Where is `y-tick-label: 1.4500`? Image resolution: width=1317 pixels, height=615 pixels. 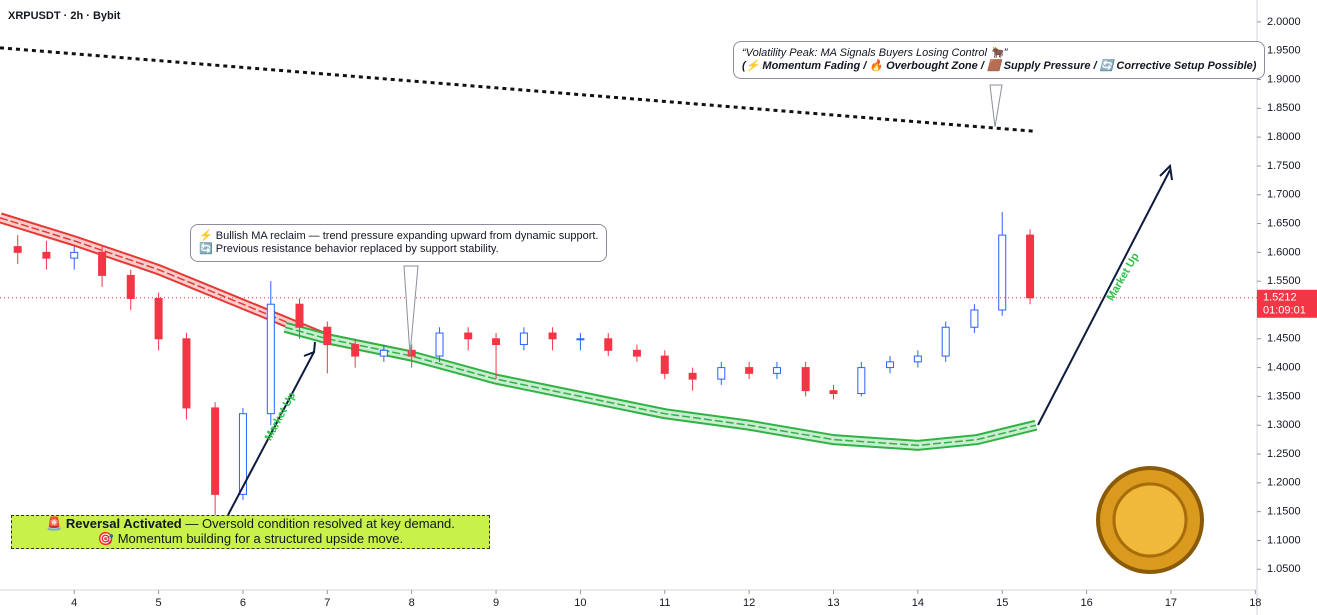
y-tick-label: 1.4500 is located at coordinates (1284, 339).